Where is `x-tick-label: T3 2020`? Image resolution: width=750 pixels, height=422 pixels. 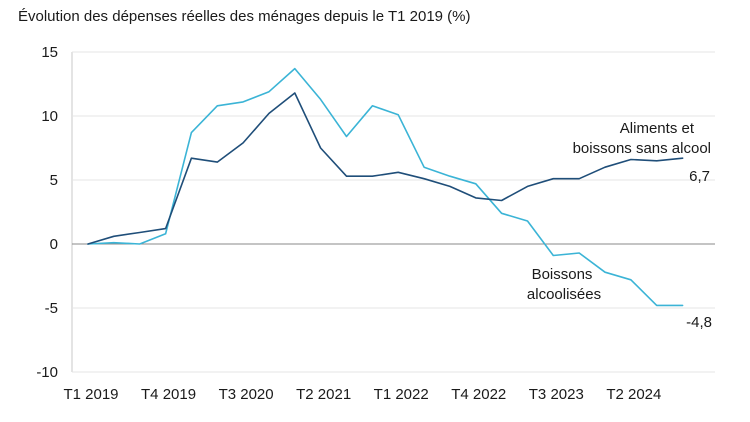 x-tick-label: T3 2020 is located at coordinates (246, 394).